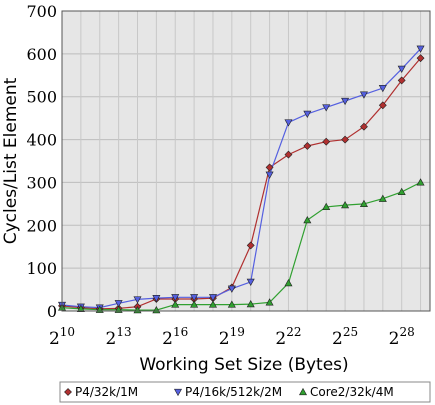  Describe the element at coordinates (41, 54) in the screenshot. I see `y-tick-label: 600` at that location.